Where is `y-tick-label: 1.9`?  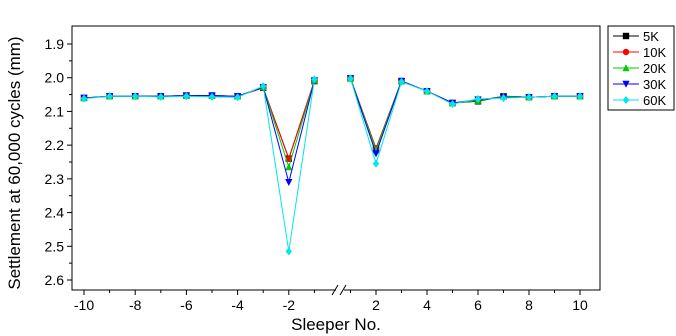 y-tick-label: 1.9 is located at coordinates (55, 44).